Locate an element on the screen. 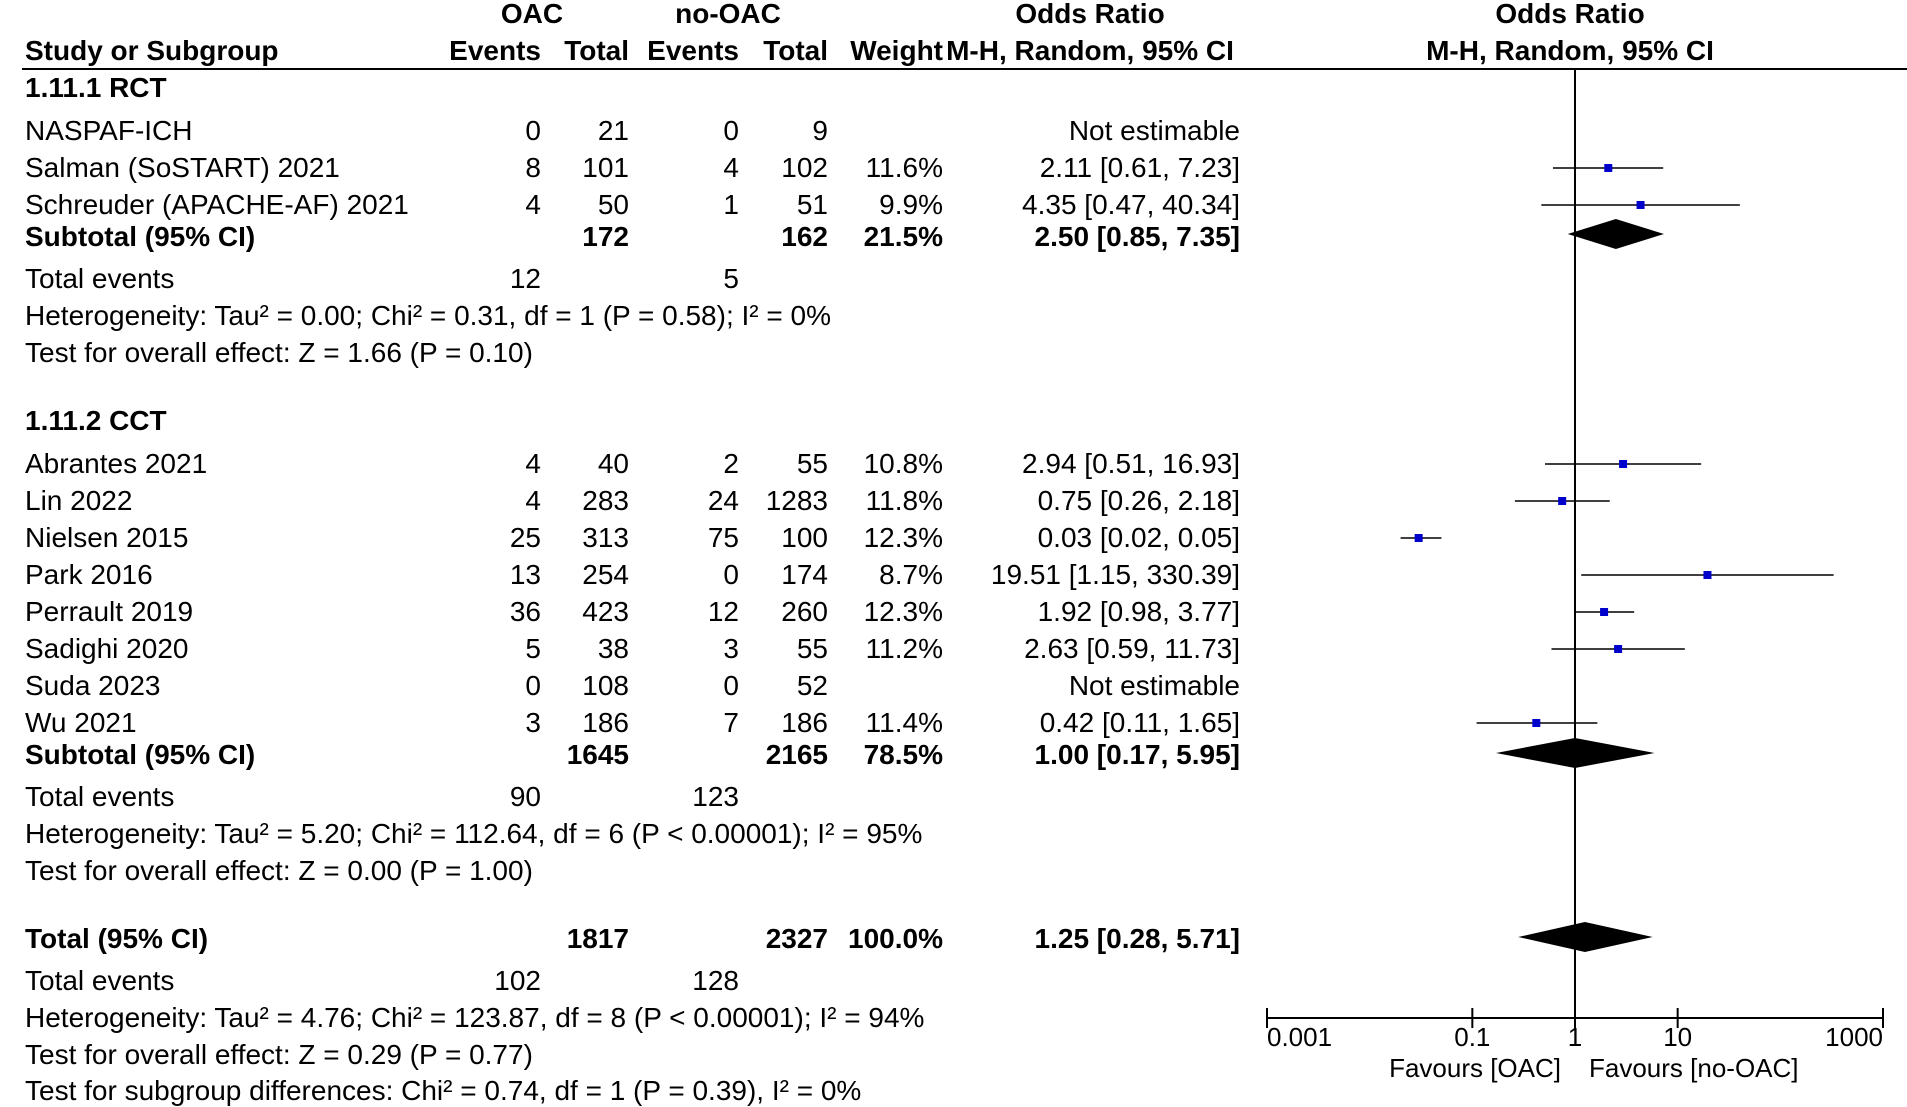 The height and width of the screenshot is (1107, 1907). study-name: Abrantes 2021 is located at coordinates (116, 463).